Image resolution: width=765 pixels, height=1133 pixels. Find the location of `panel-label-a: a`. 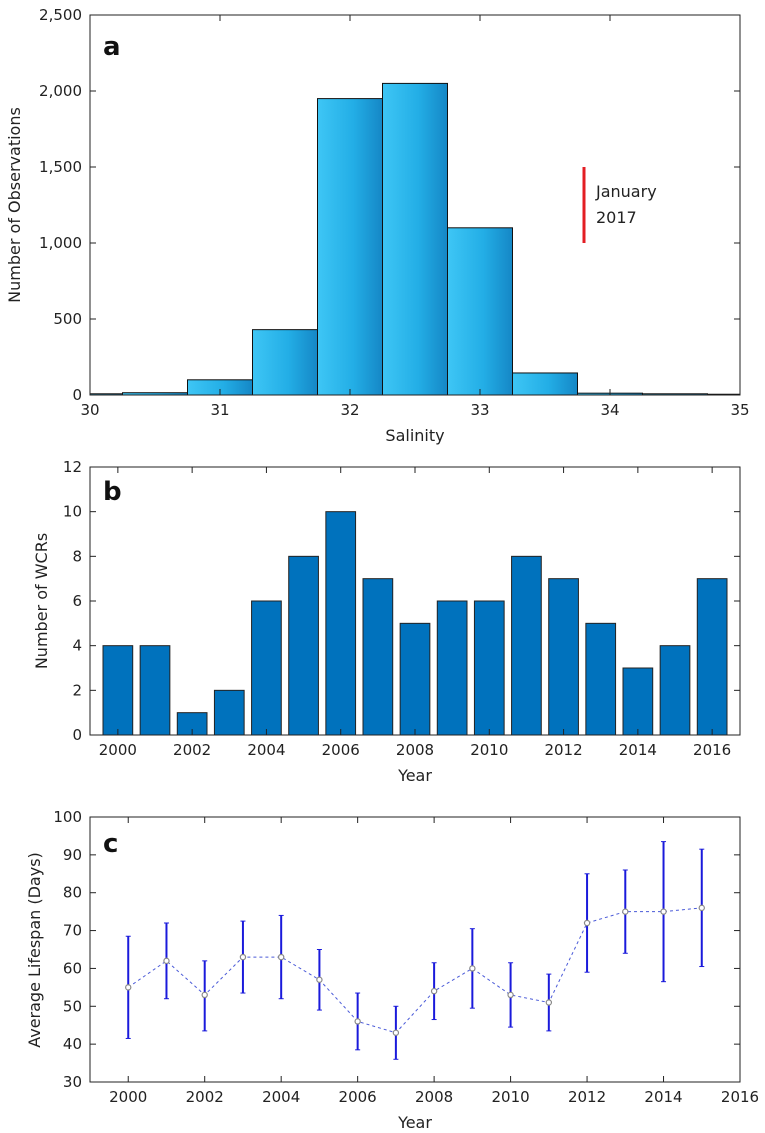

panel-label-a: a is located at coordinates (112, 47).